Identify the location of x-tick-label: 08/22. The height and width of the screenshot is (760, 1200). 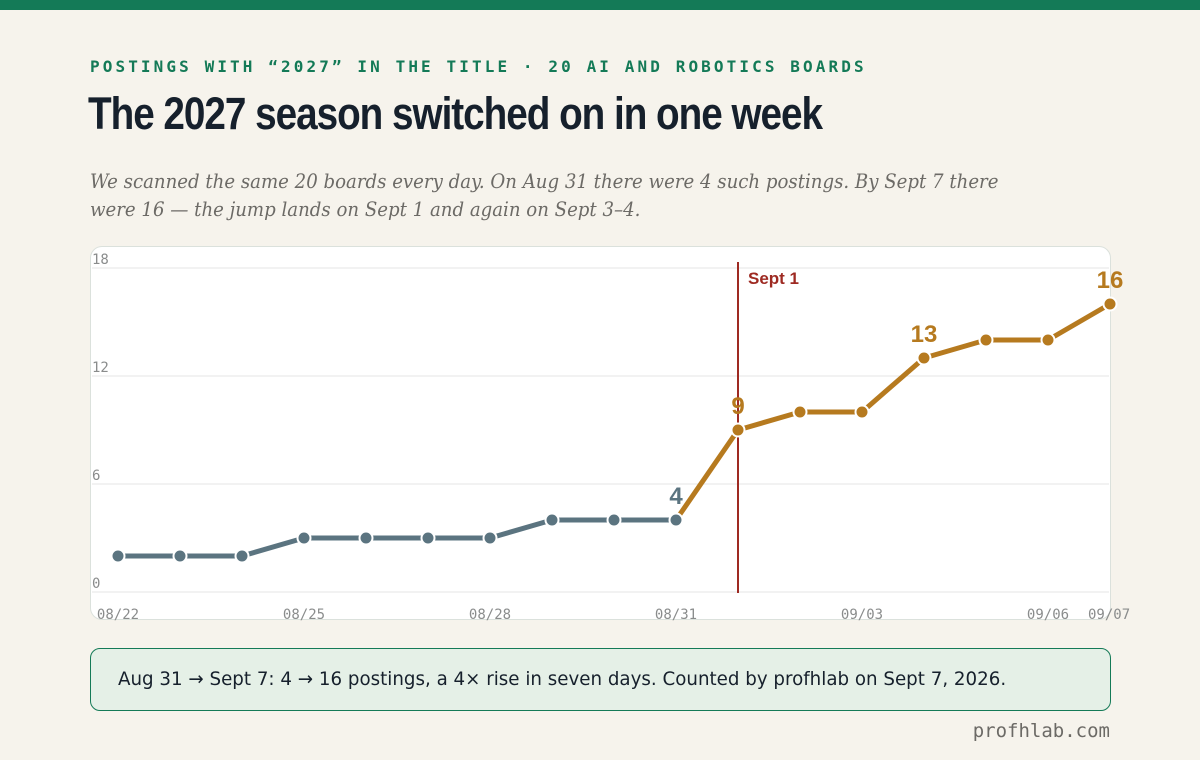
(118, 615).